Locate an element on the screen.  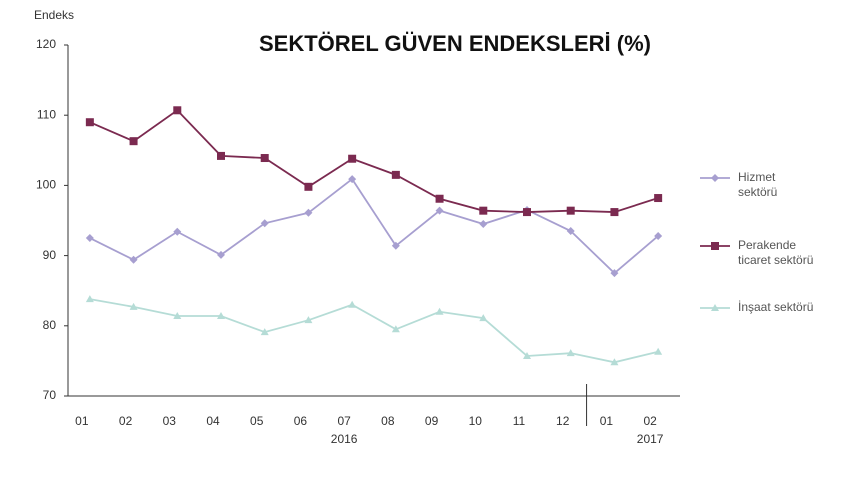
x-tick-label: 10 is located at coordinates (476, 421).